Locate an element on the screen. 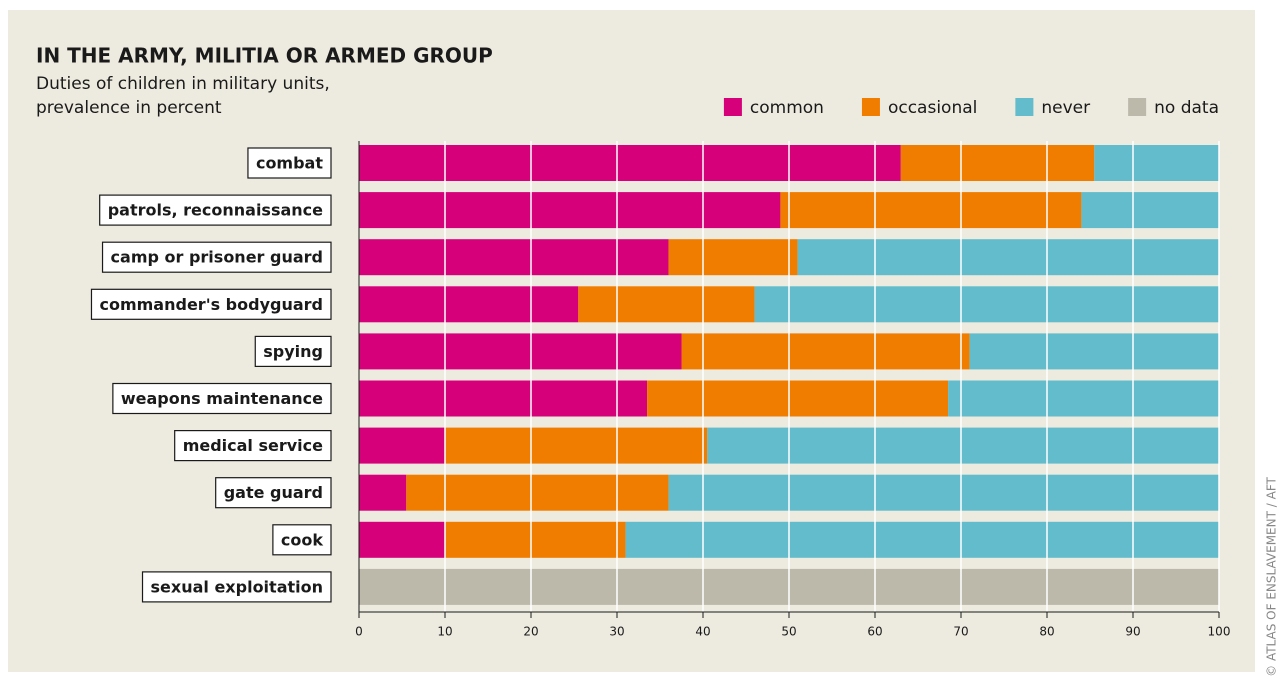  chart-title: IN THE ARMY, MILITIA OR ARMED GROUP is located at coordinates (264, 56).